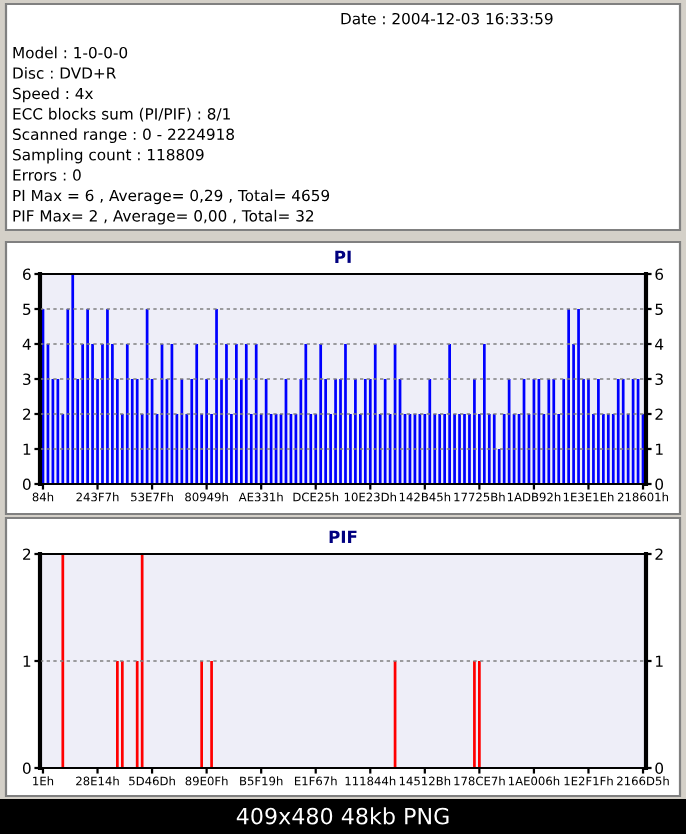  What do you see at coordinates (343, 536) in the screenshot?
I see `chart-title: PIF` at bounding box center [343, 536].